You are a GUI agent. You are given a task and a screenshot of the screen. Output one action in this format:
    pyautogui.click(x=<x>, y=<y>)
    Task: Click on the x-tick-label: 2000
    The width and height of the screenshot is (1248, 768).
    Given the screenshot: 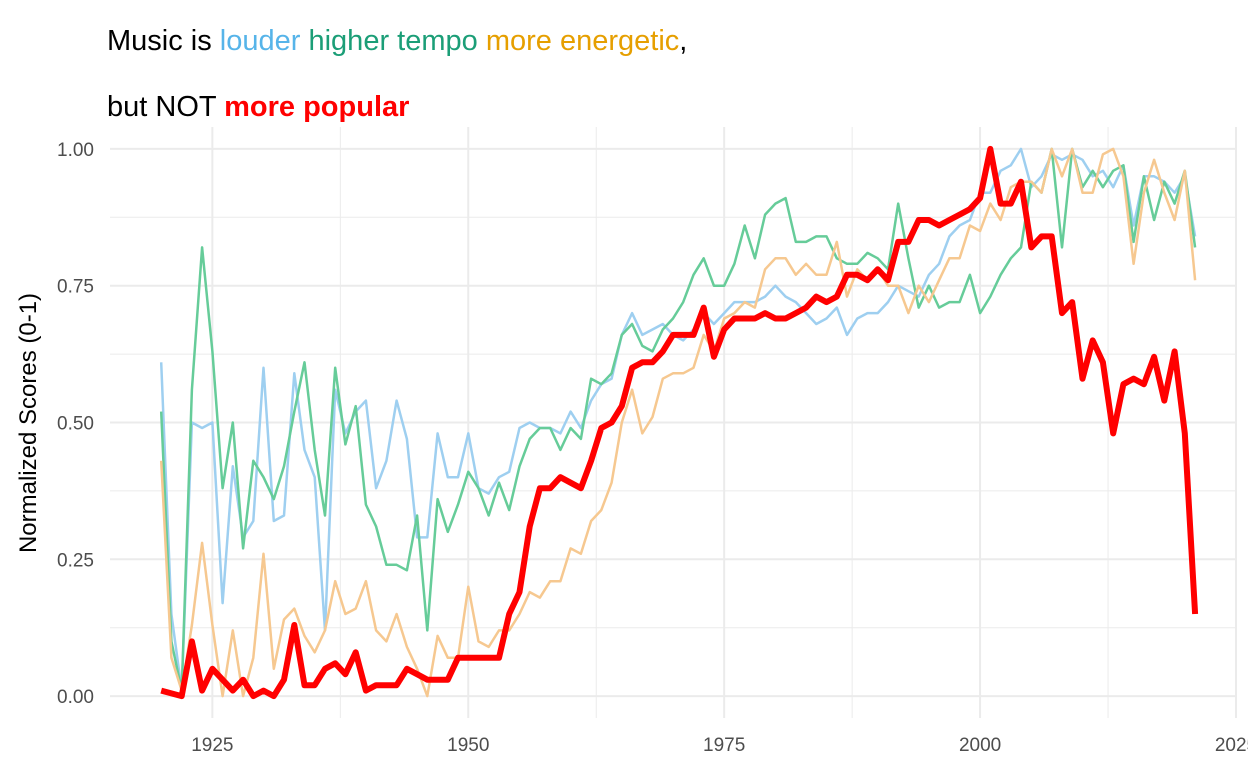 What is the action you would take?
    pyautogui.click(x=980, y=745)
    